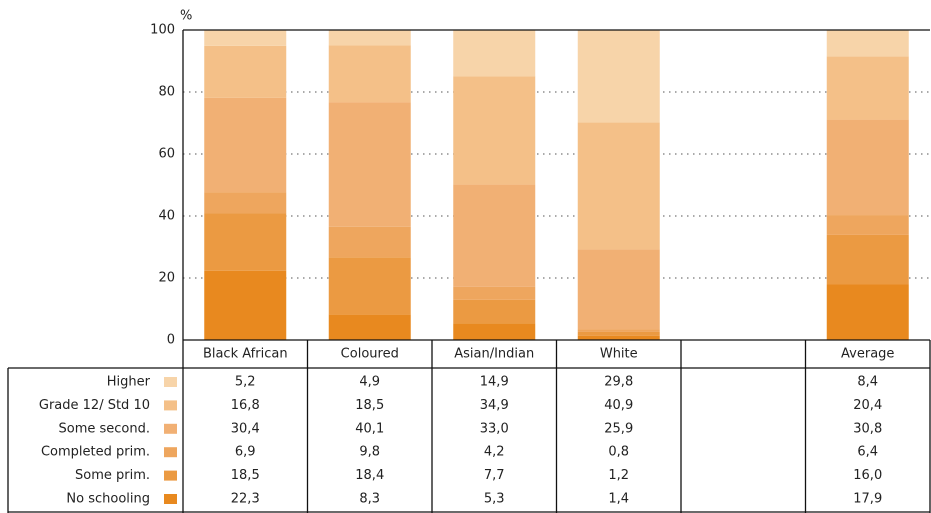 This screenshot has height=513, width=931. Describe the element at coordinates (245, 452) in the screenshot. I see `table-value: 6,9` at that location.